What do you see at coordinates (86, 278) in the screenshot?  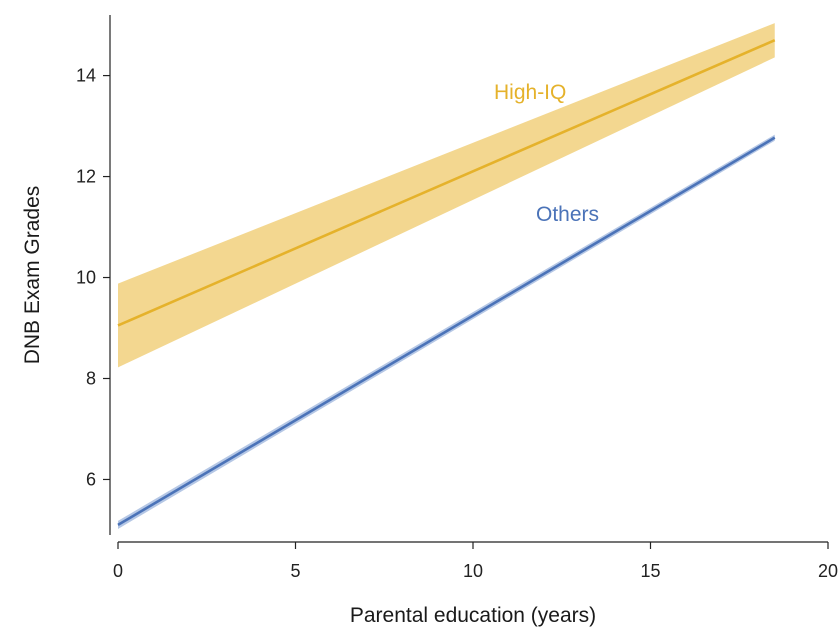 I see `y-tick-label: 10` at bounding box center [86, 278].